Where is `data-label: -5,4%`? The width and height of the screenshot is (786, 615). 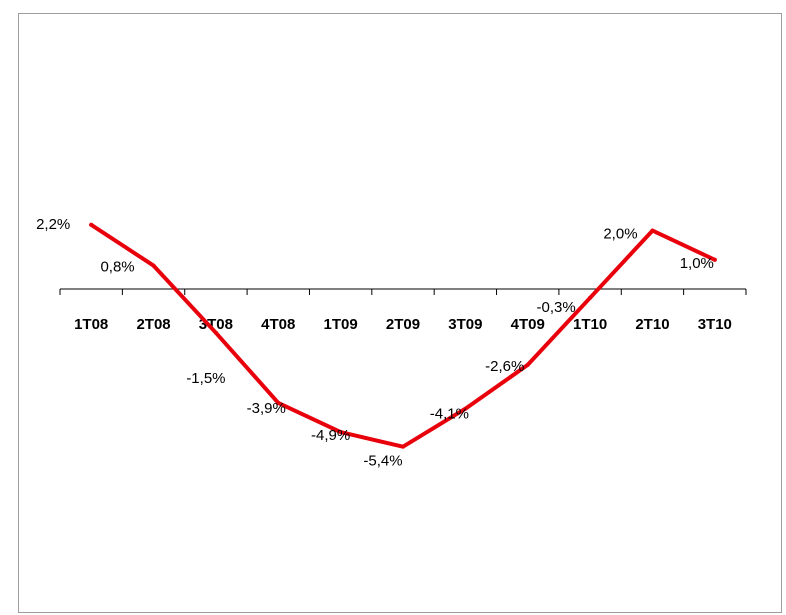
data-label: -5,4% is located at coordinates (382, 461).